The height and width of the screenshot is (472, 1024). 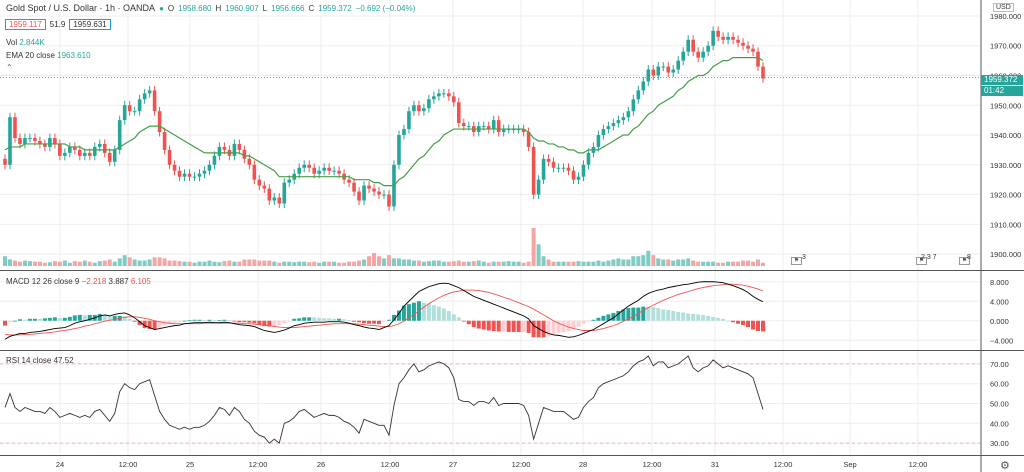 What do you see at coordinates (242, 8) in the screenshot?
I see `ohlc-high: 1960.907` at bounding box center [242, 8].